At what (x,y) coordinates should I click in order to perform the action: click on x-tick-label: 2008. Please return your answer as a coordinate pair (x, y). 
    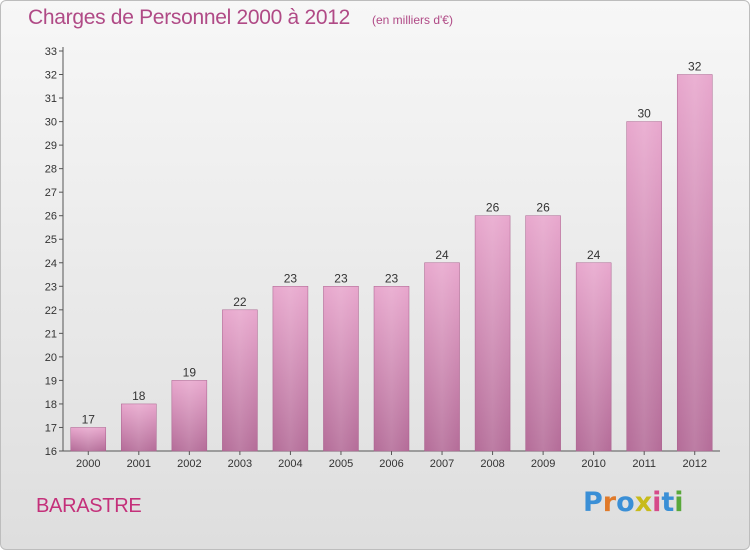
    Looking at the image, I should click on (492, 464).